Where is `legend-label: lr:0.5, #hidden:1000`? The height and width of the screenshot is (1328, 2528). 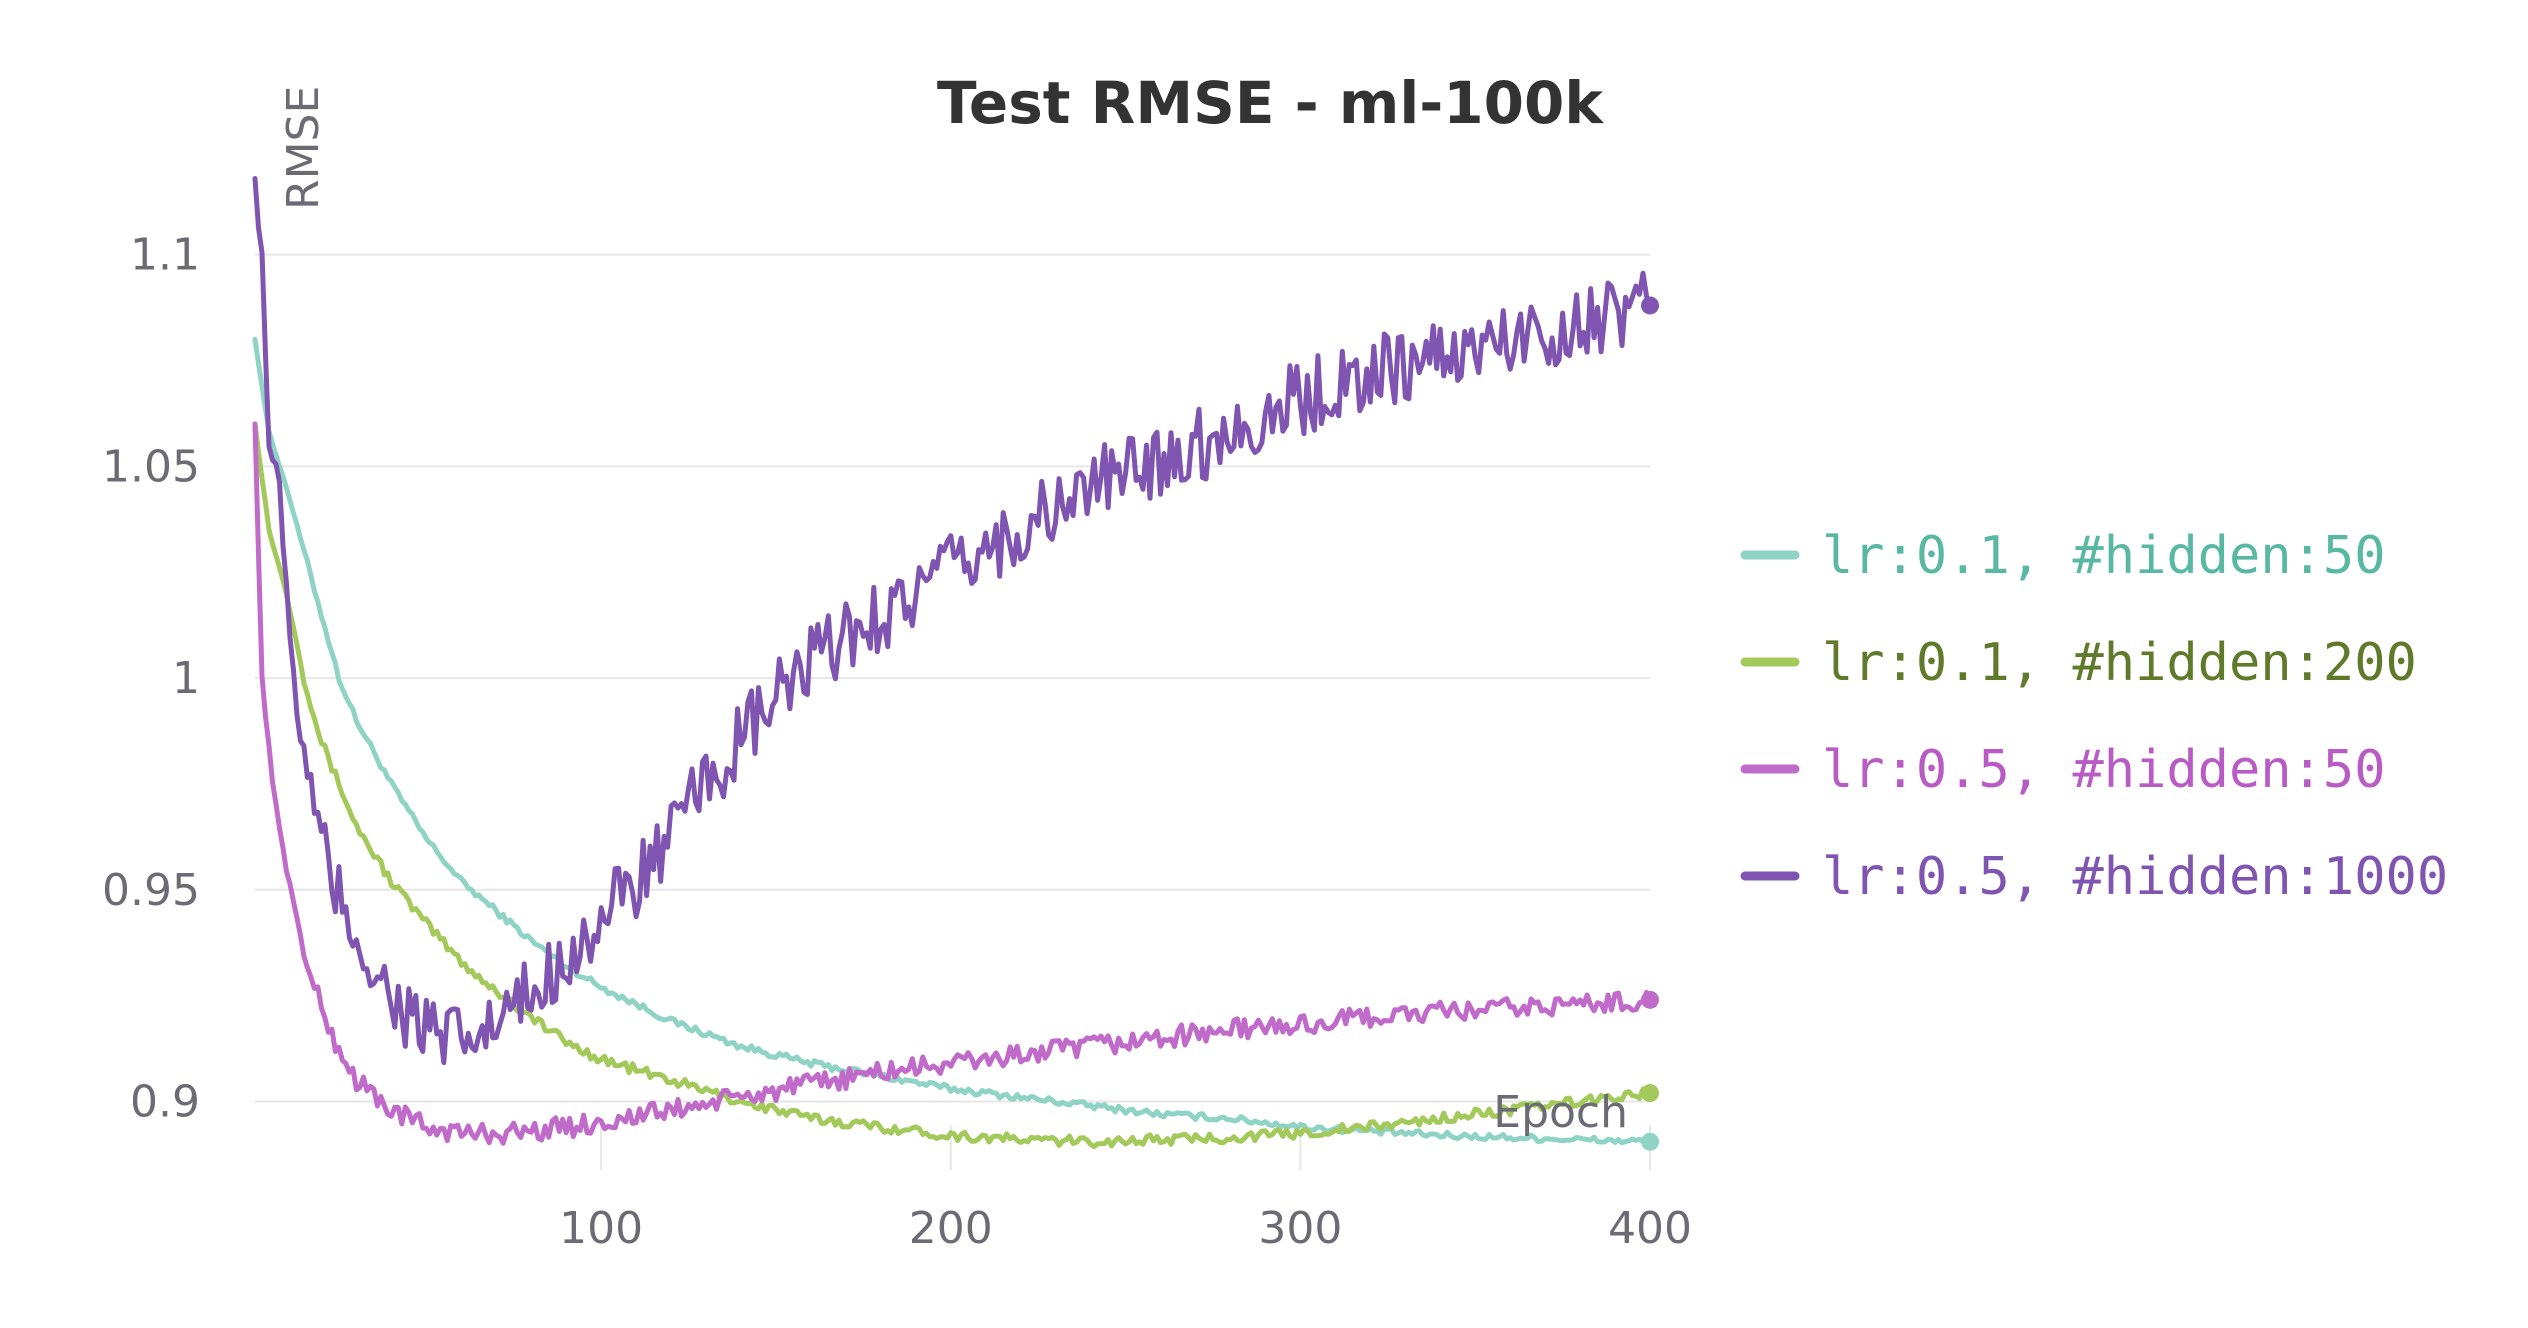
legend-label: lr:0.5, #hidden:1000 is located at coordinates (2135, 877).